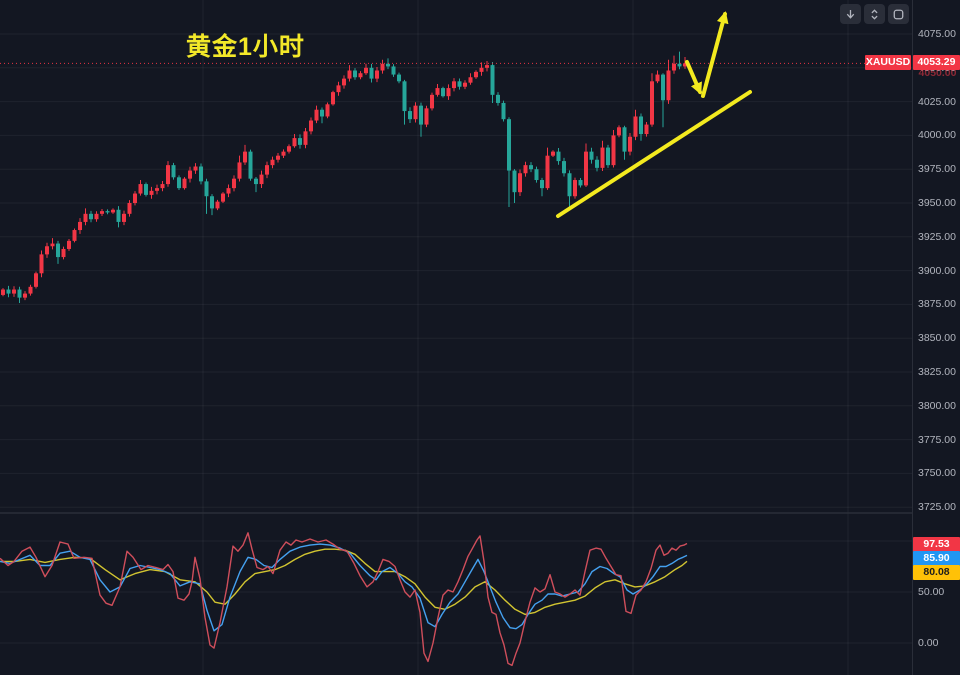 This screenshot has width=960, height=675. What do you see at coordinates (937, 73) in the screenshot?
I see `price-axis-label-behind-tag: 4050.00` at bounding box center [937, 73].